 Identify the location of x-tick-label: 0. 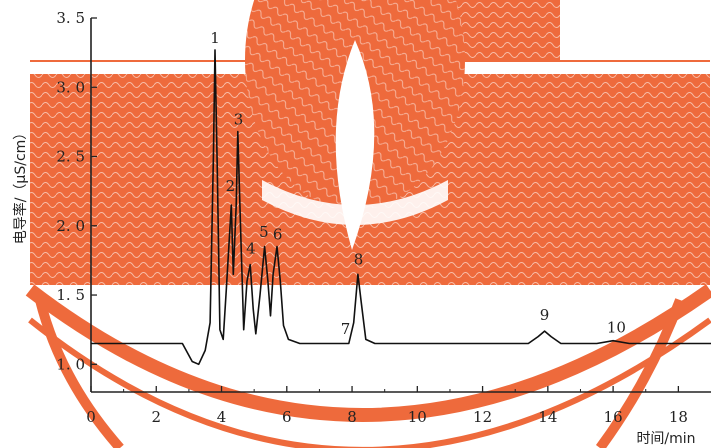
(91, 417).